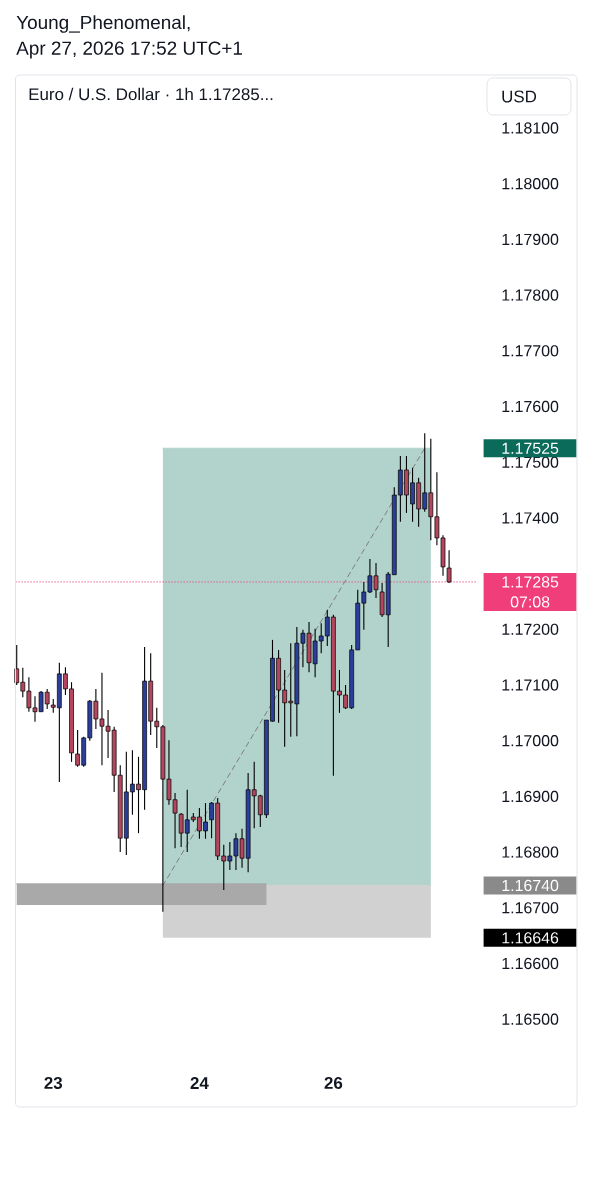 This screenshot has width=593, height=1200. I want to click on y-tick-label: 1.17700, so click(530, 351).